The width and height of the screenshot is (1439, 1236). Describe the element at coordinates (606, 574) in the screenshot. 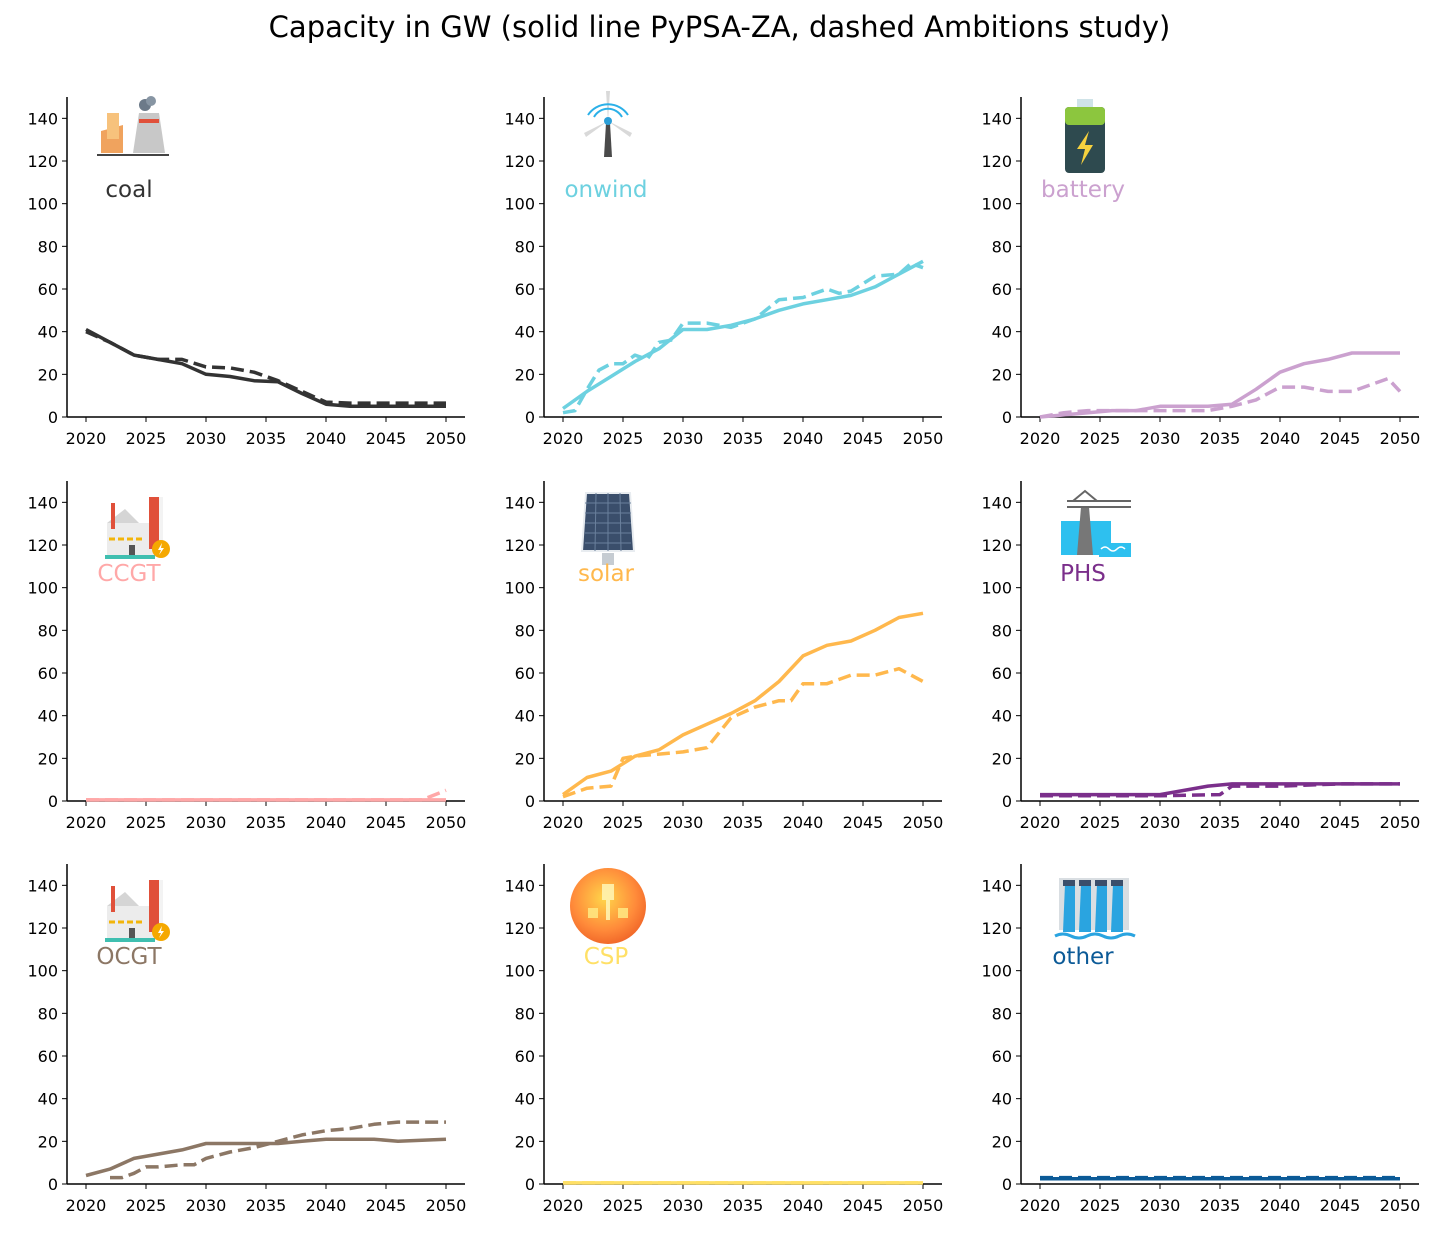

I see `technology-label: solar` at that location.